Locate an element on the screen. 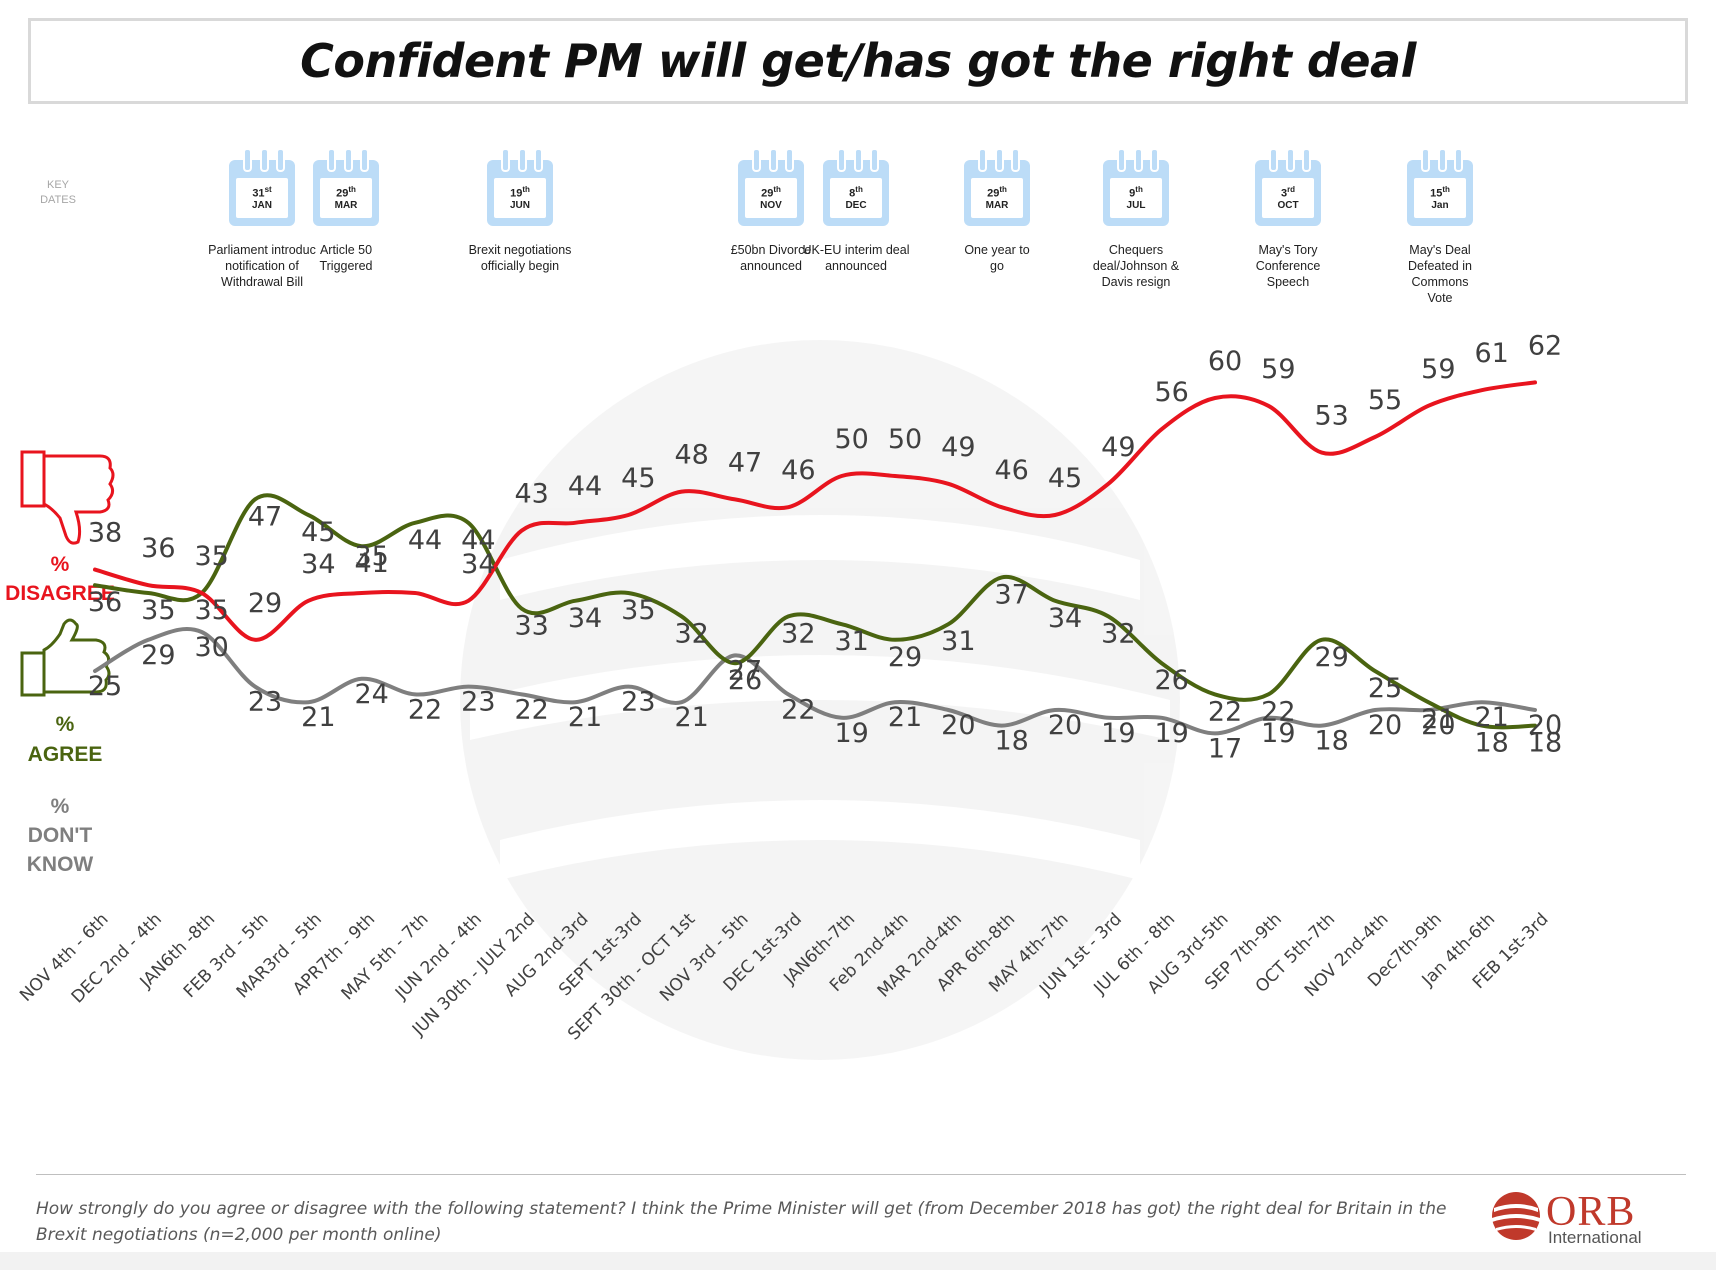 This screenshot has height=1270, width=1716. logo-wordmark: ORB is located at coordinates (1591, 1212).